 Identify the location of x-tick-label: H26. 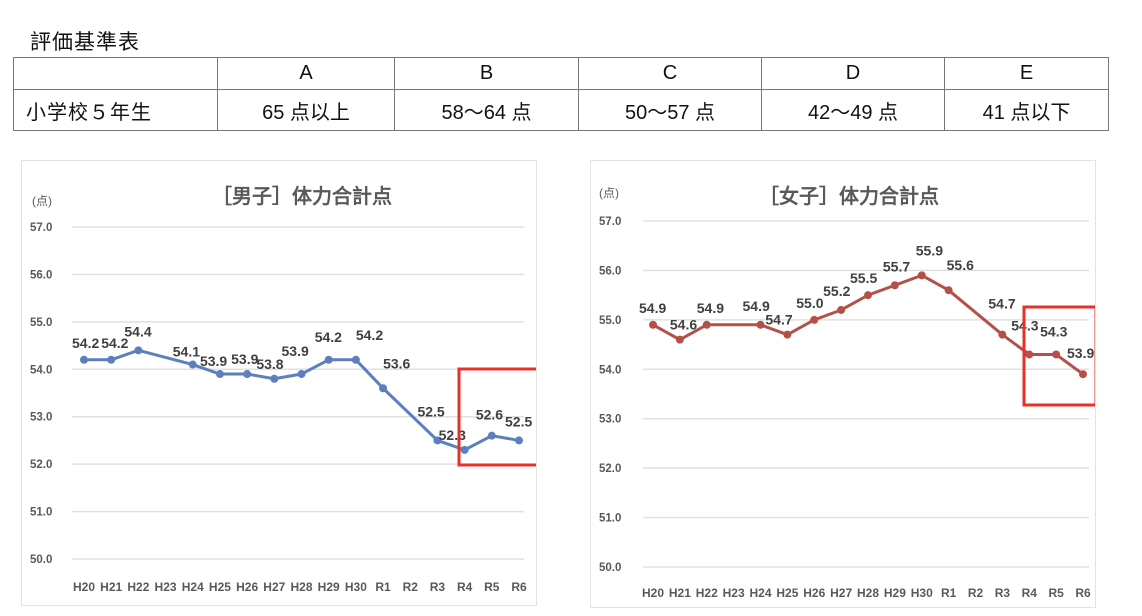
(814, 593).